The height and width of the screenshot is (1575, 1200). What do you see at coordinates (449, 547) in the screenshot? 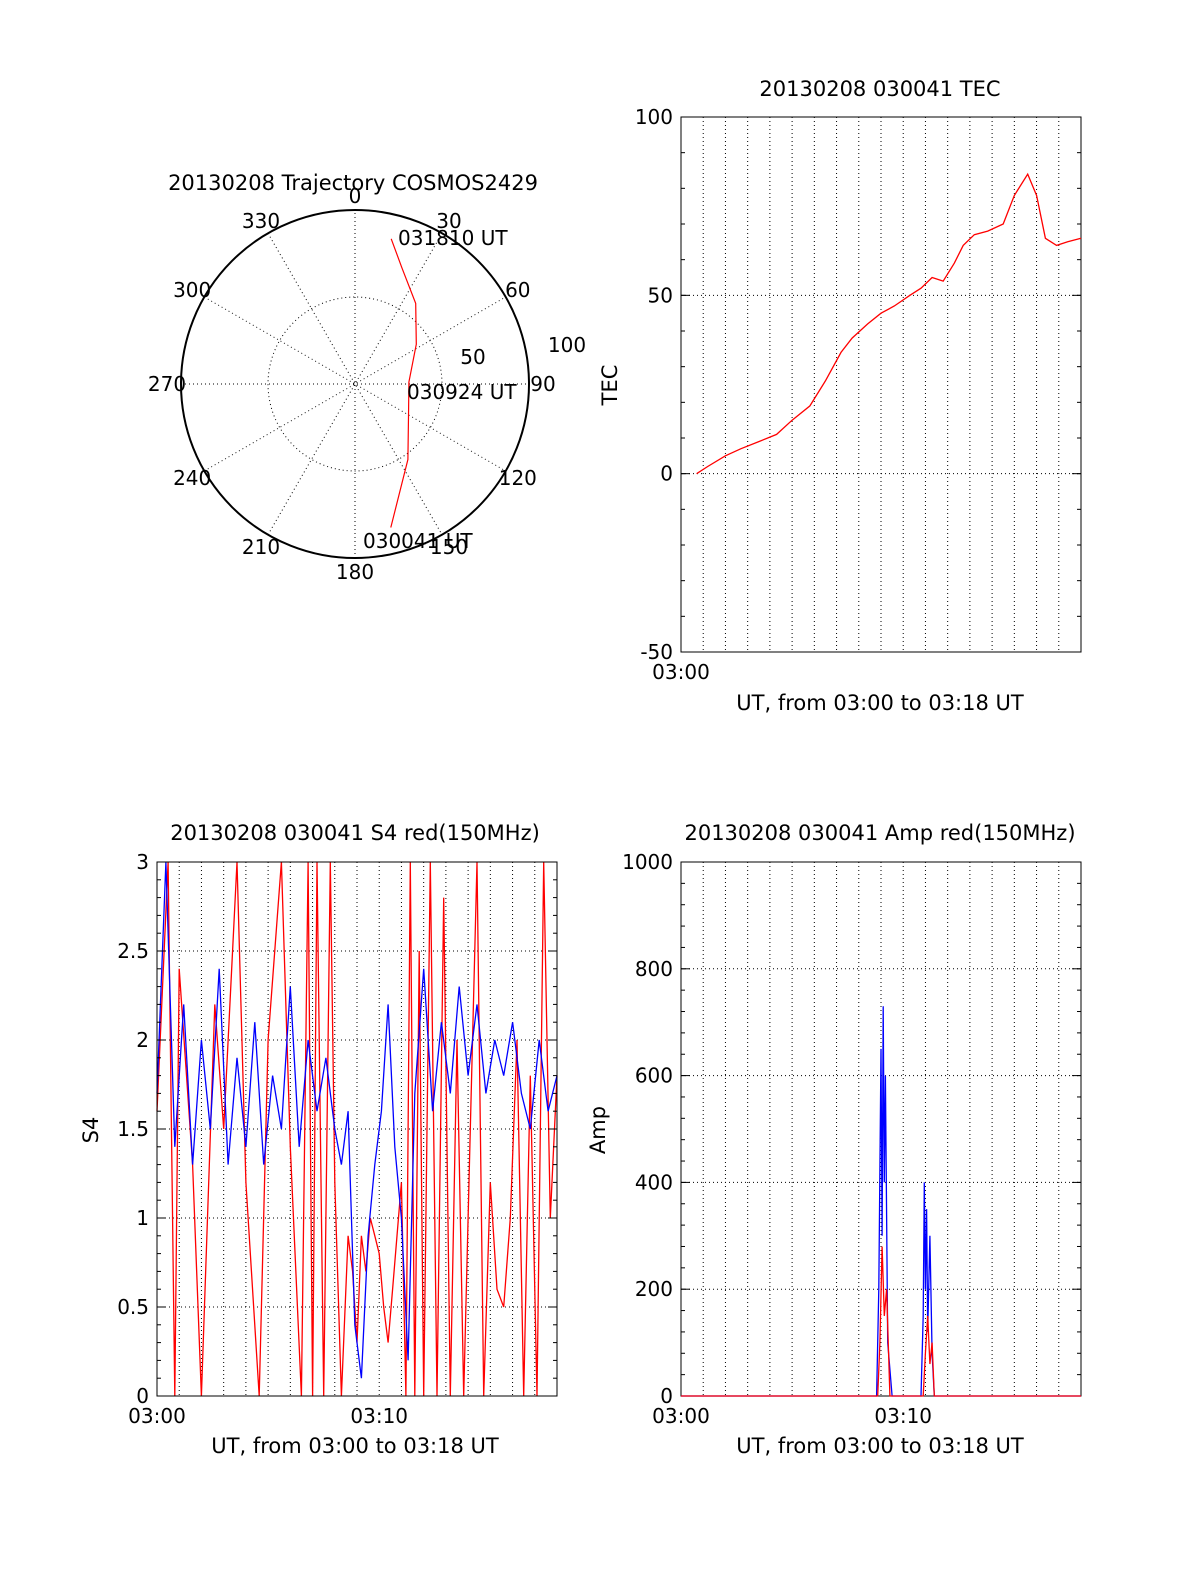
I see `polar-azimuth-label: 150` at bounding box center [449, 547].